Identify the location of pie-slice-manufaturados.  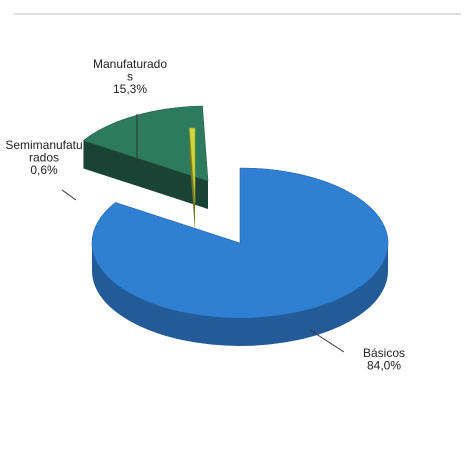
(145, 157).